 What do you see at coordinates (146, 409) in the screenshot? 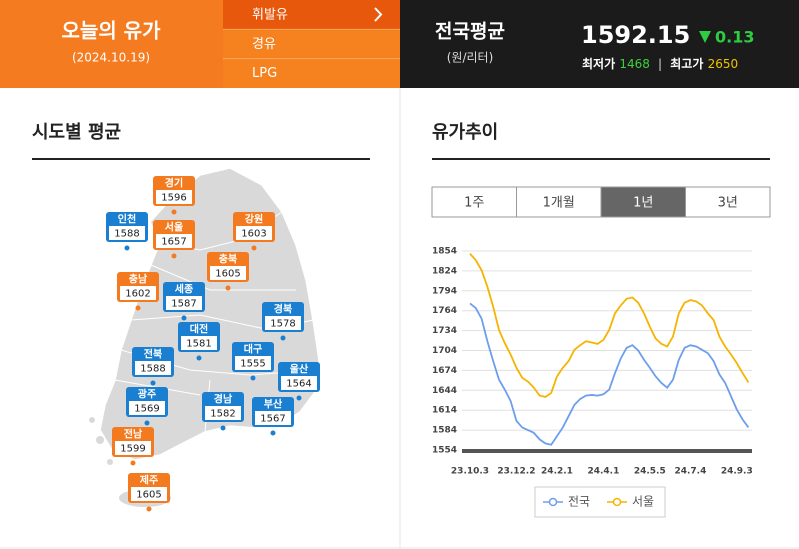
I see `region-value: 1569` at bounding box center [146, 409].